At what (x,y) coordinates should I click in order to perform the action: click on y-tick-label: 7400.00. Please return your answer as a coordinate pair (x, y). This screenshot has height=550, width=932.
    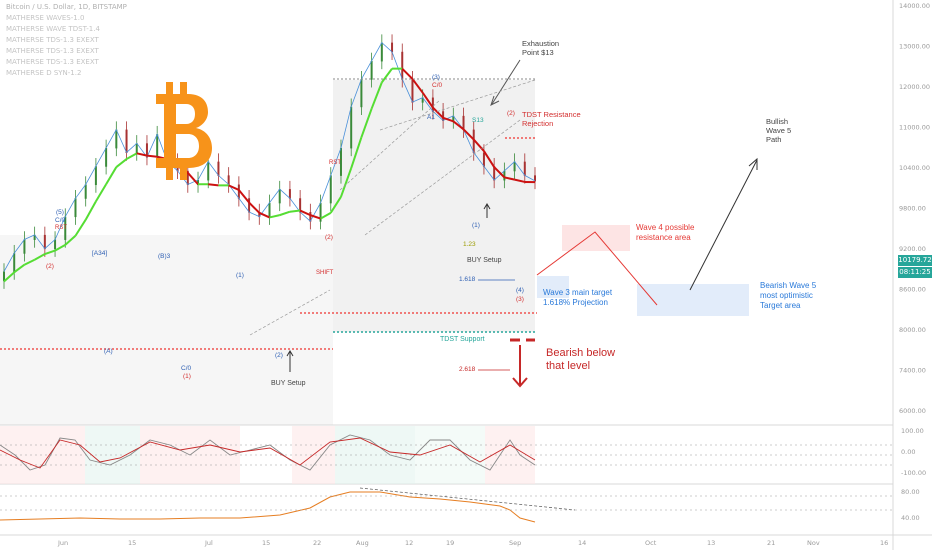
    Looking at the image, I should click on (912, 371).